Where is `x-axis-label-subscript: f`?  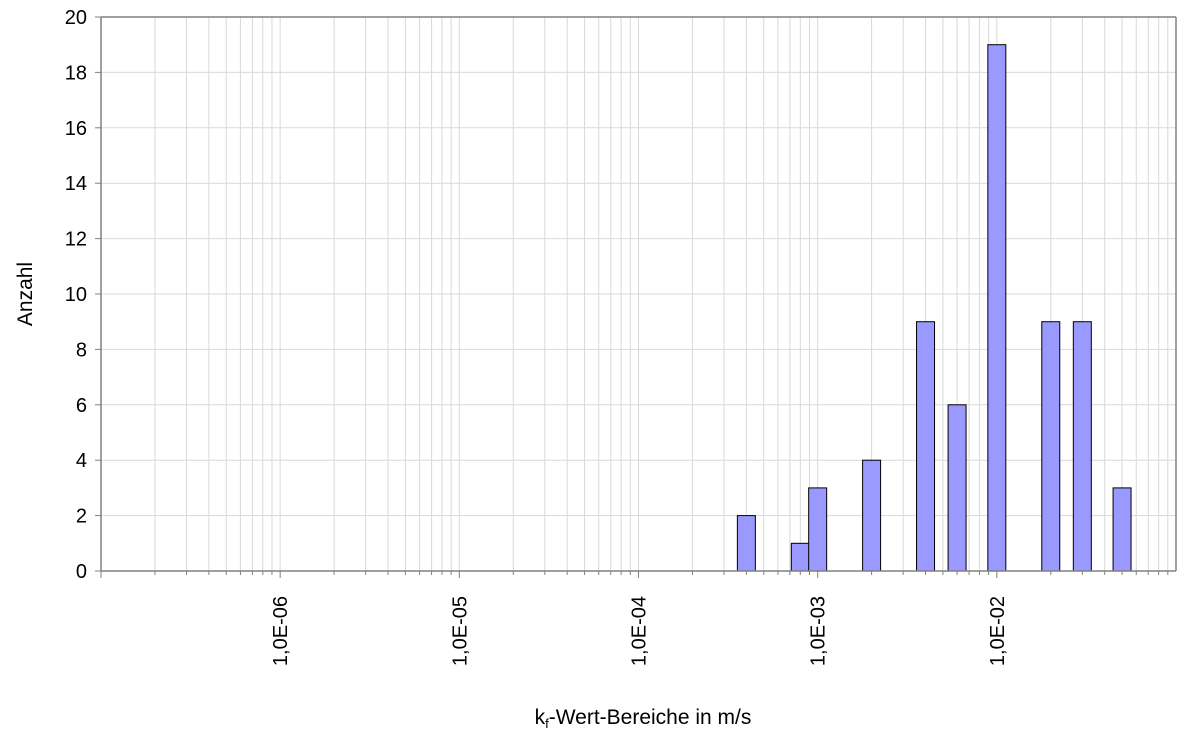
x-axis-label-subscript: f is located at coordinates (547, 723).